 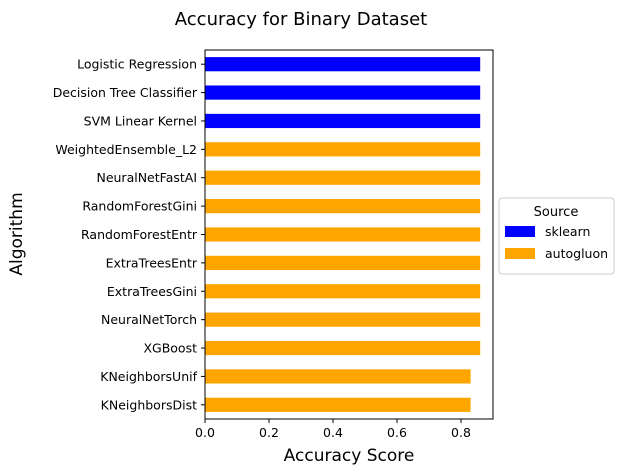 I want to click on x-tick-label: 0.6, so click(x=397, y=432).